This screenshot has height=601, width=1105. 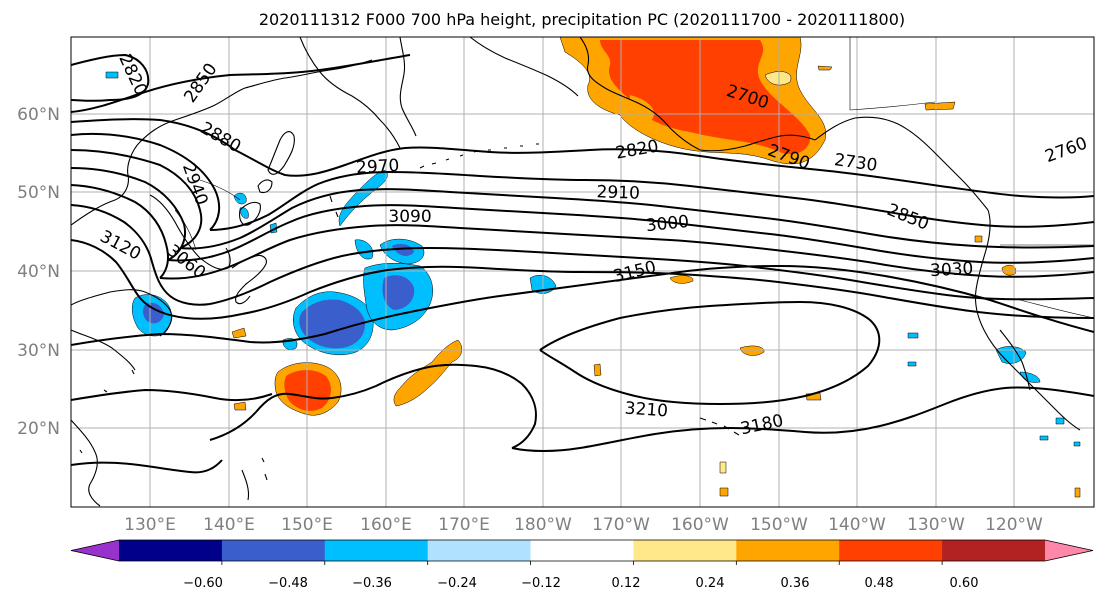 I want to click on colorbar-tick-label: 0.36, so click(x=795, y=583).